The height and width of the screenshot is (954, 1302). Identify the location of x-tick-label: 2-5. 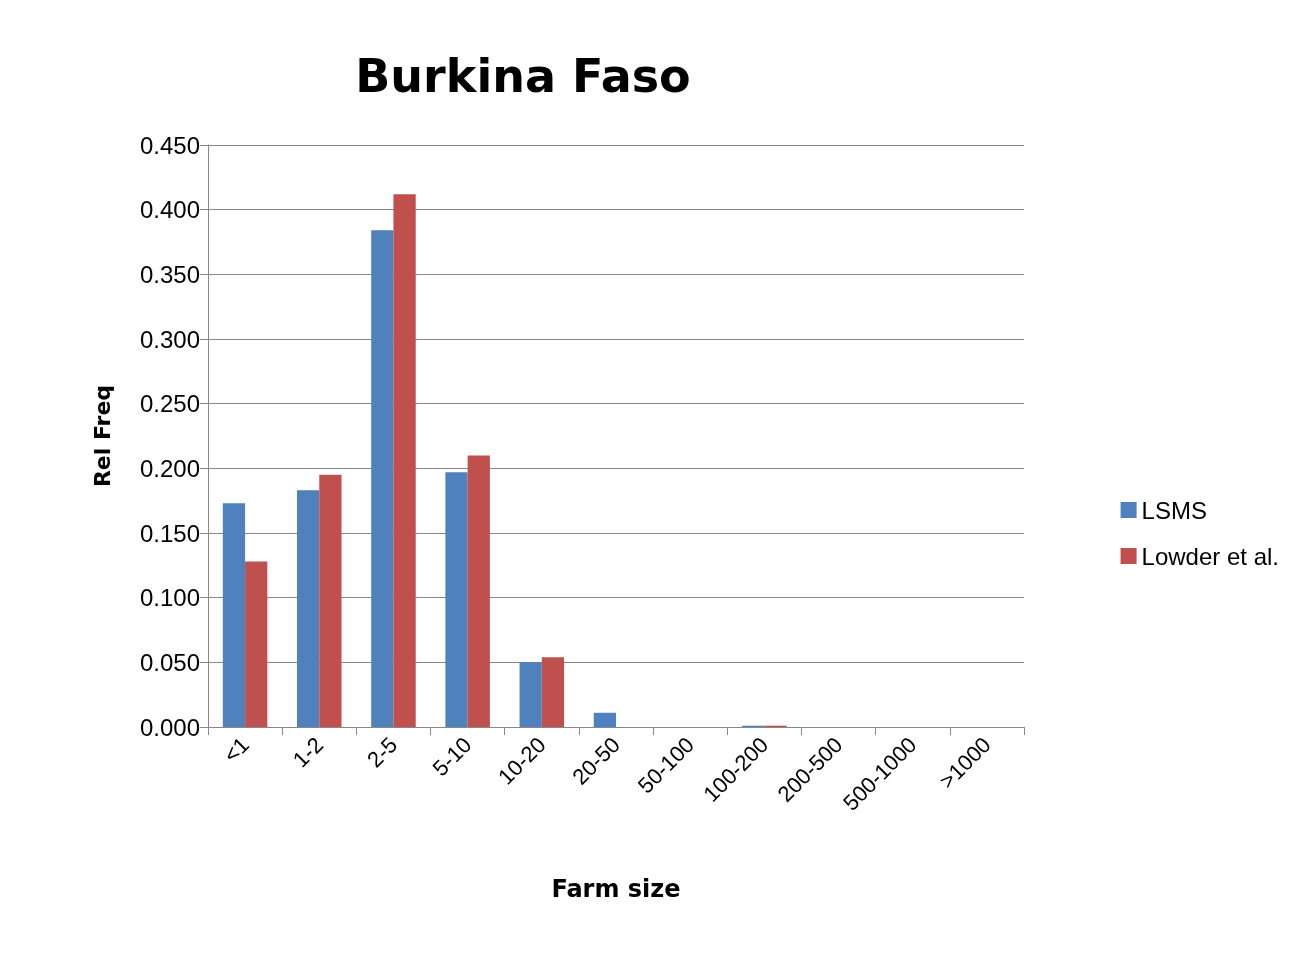
(382, 752).